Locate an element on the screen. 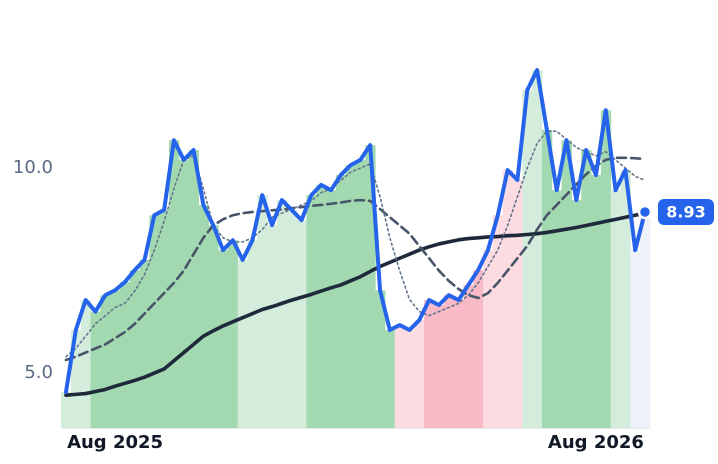 The height and width of the screenshot is (464, 718). last-value-label: 8.93 is located at coordinates (685, 211).